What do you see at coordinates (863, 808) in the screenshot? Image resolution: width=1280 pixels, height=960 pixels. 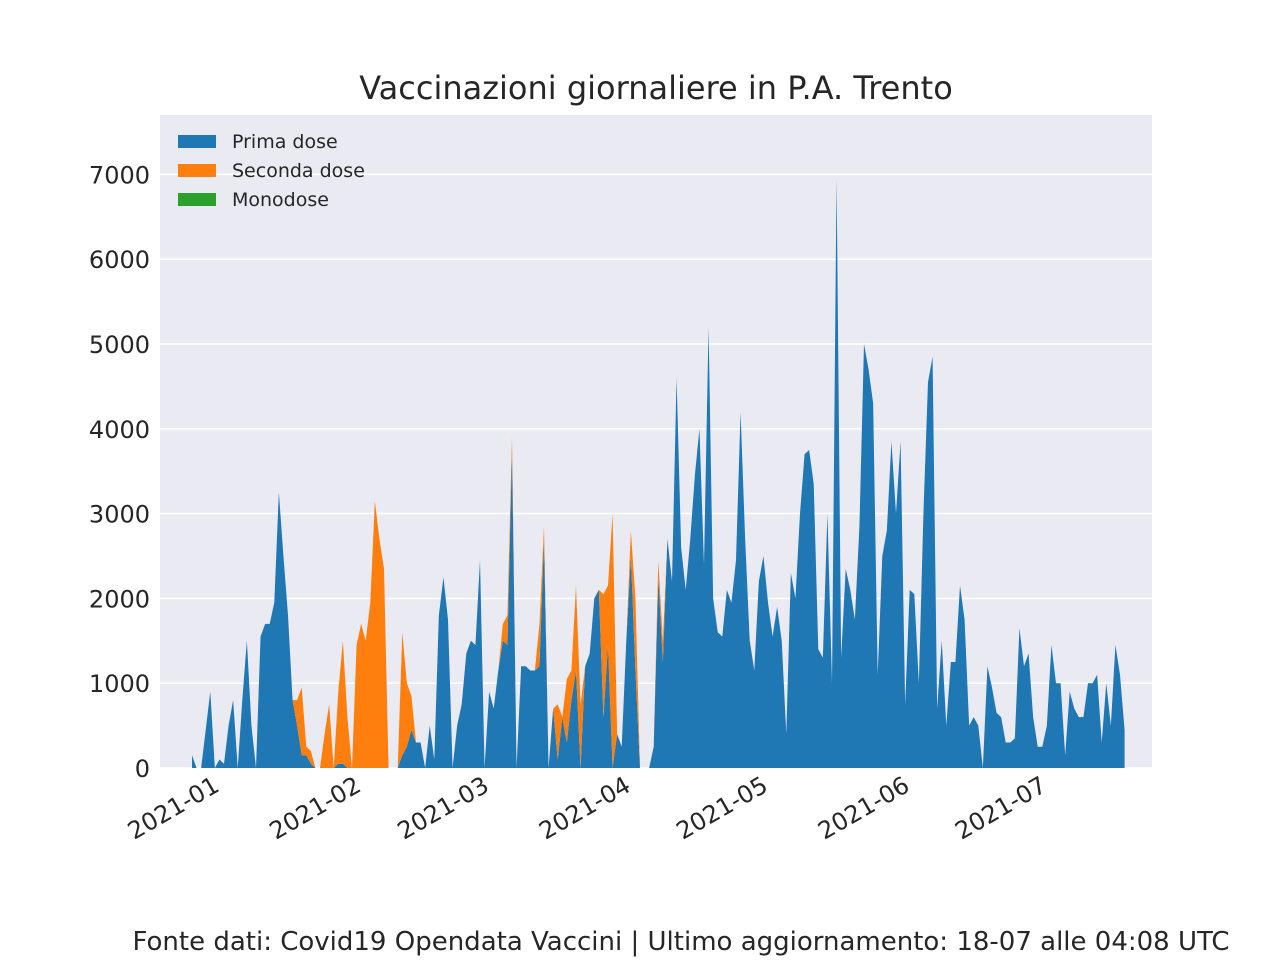 I see `x-tick-label: 2021-06` at bounding box center [863, 808].